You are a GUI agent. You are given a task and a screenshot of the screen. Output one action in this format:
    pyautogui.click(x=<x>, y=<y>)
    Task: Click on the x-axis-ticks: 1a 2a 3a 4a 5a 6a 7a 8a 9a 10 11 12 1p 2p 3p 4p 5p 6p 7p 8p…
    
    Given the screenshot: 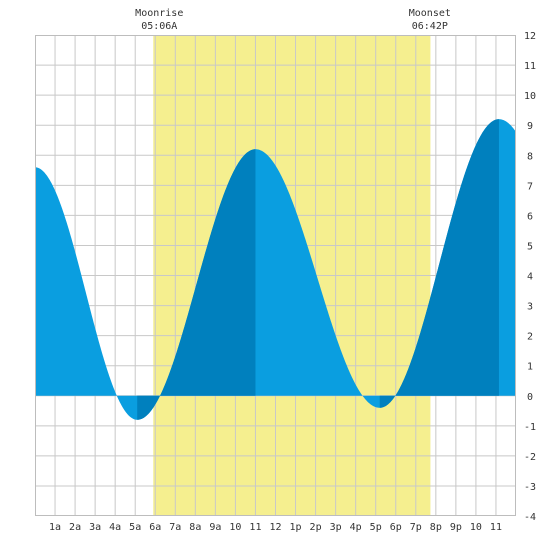 What is the action you would take?
    pyautogui.click(x=275, y=527)
    